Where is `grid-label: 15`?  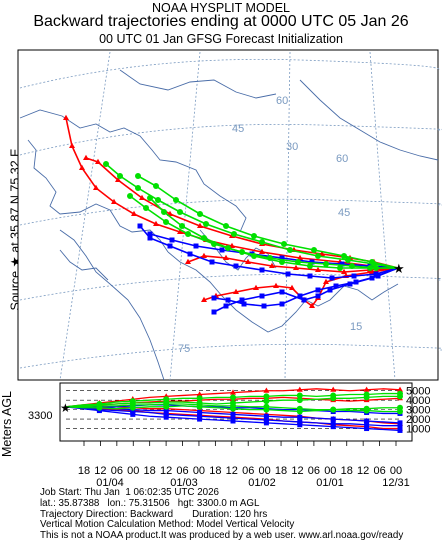 grid-label: 15 is located at coordinates (356, 327).